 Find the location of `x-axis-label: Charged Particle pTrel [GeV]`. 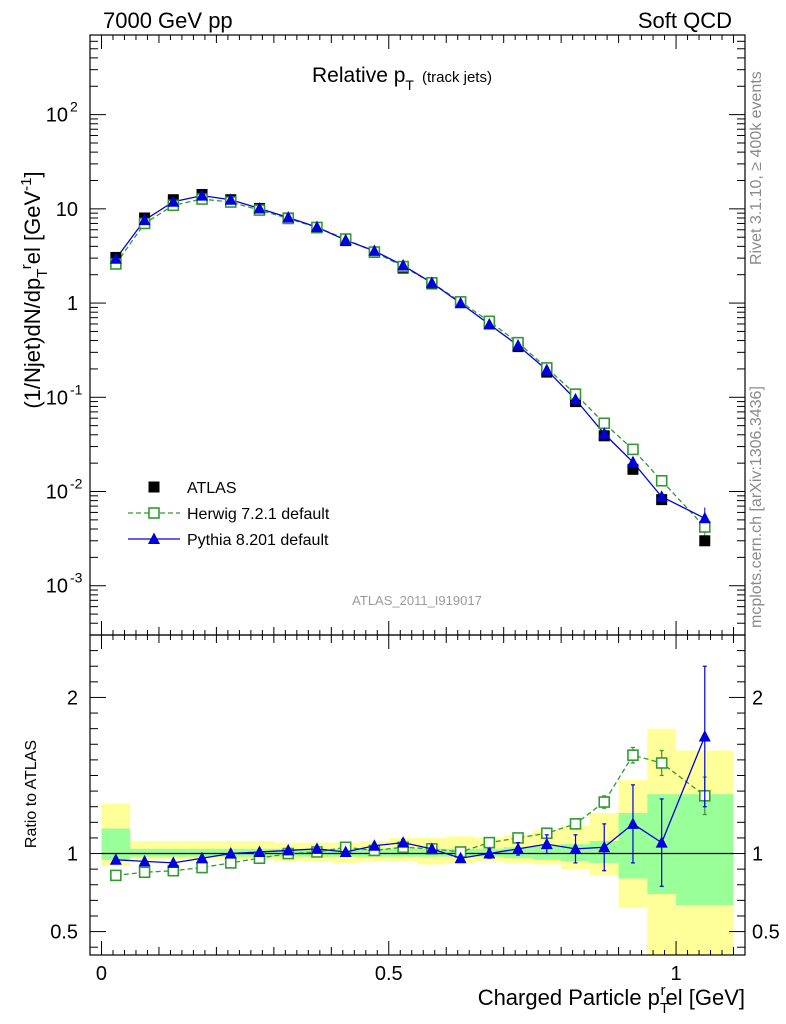

x-axis-label: Charged Particle pTrel [GeV] is located at coordinates (611, 999).